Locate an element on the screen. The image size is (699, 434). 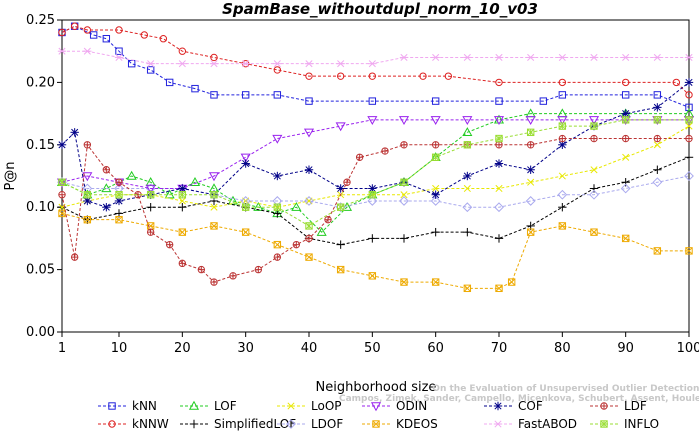
legend-item-inflo: INFLO is located at coordinates (624, 424).